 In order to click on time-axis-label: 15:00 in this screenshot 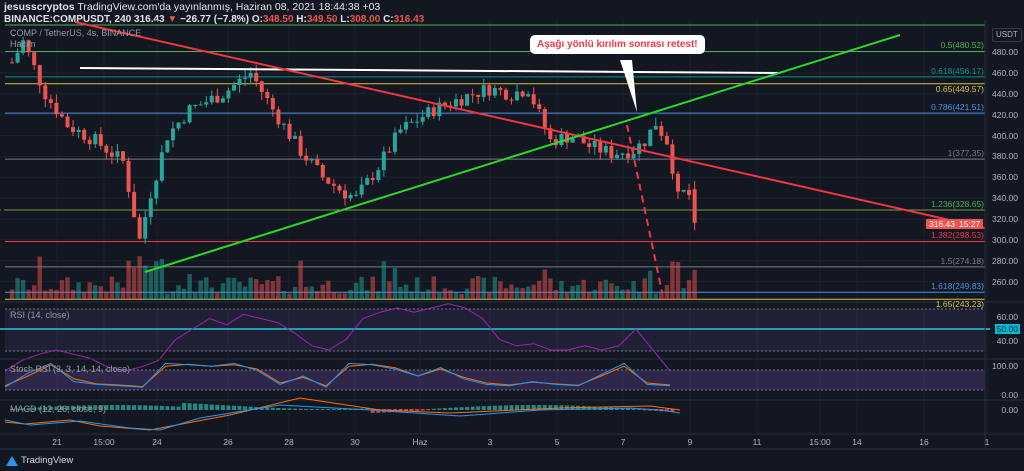, I will do `click(820, 442)`.